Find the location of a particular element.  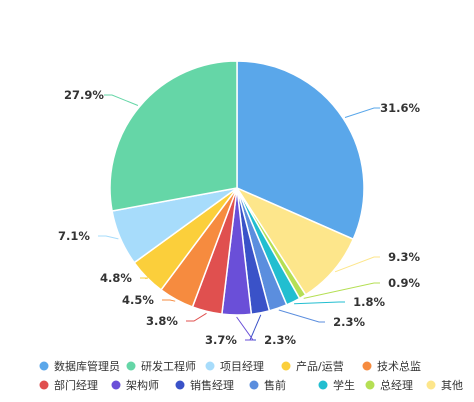

slice-percent-label: 27.9% is located at coordinates (84, 95).